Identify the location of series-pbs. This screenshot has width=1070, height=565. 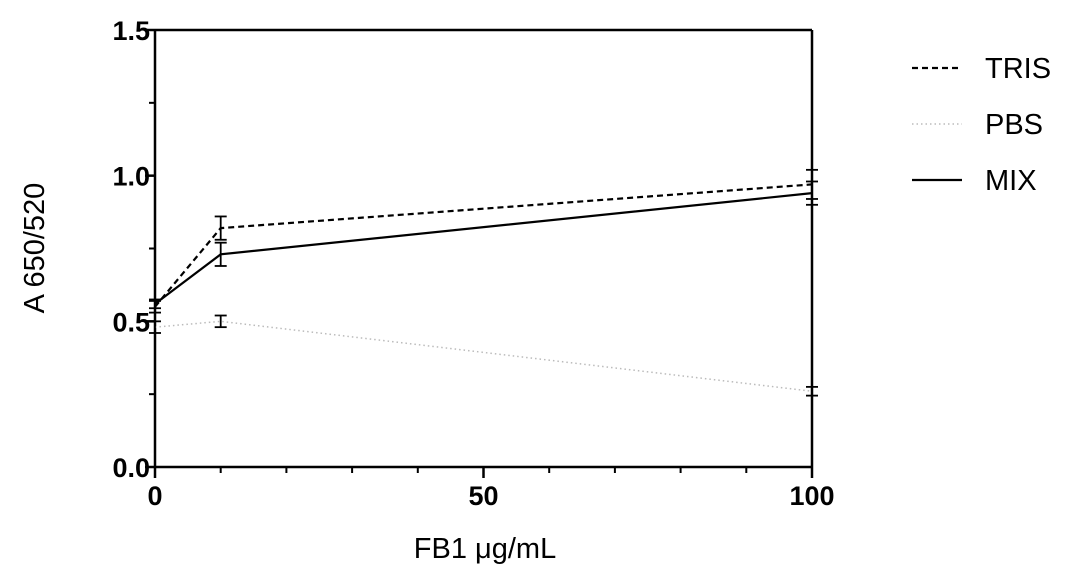
(483, 355).